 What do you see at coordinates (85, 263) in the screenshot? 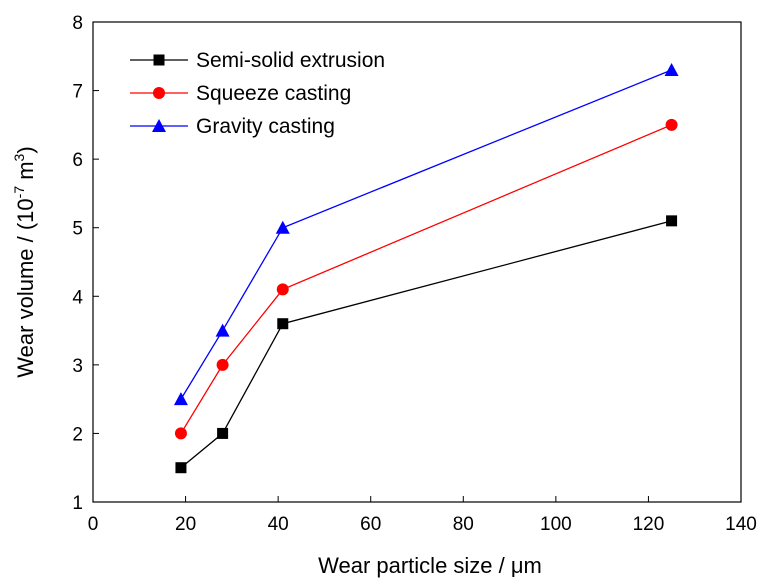
I see `y-axis: 1 2 3 4 5 6 7 8` at bounding box center [85, 263].